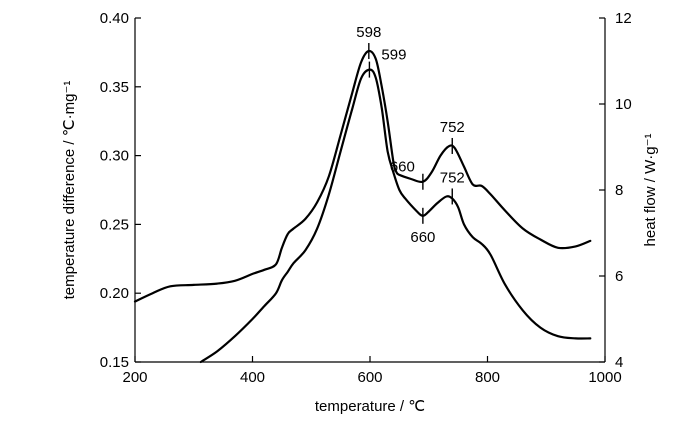  Describe the element at coordinates (487, 377) in the screenshot. I see `x-tick-label: 800` at that location.